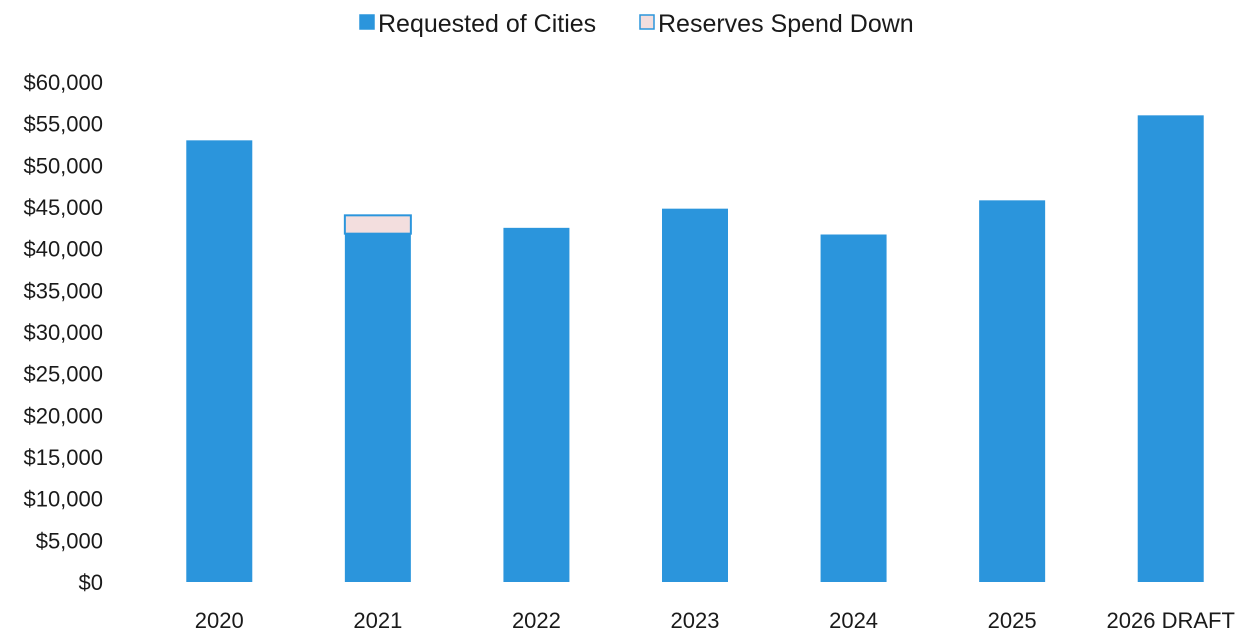 The height and width of the screenshot is (639, 1259). Describe the element at coordinates (853, 408) in the screenshot. I see `bar-requested-2024` at that location.